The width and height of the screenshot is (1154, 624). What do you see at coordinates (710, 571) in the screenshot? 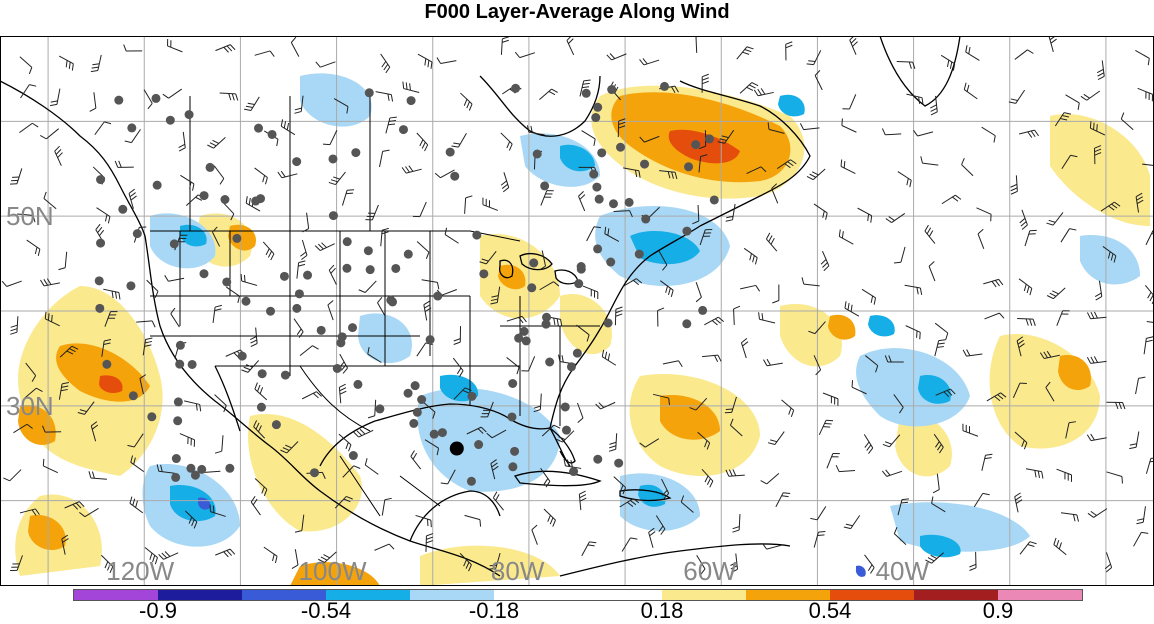
I see `lon-label: 60W` at bounding box center [710, 571].